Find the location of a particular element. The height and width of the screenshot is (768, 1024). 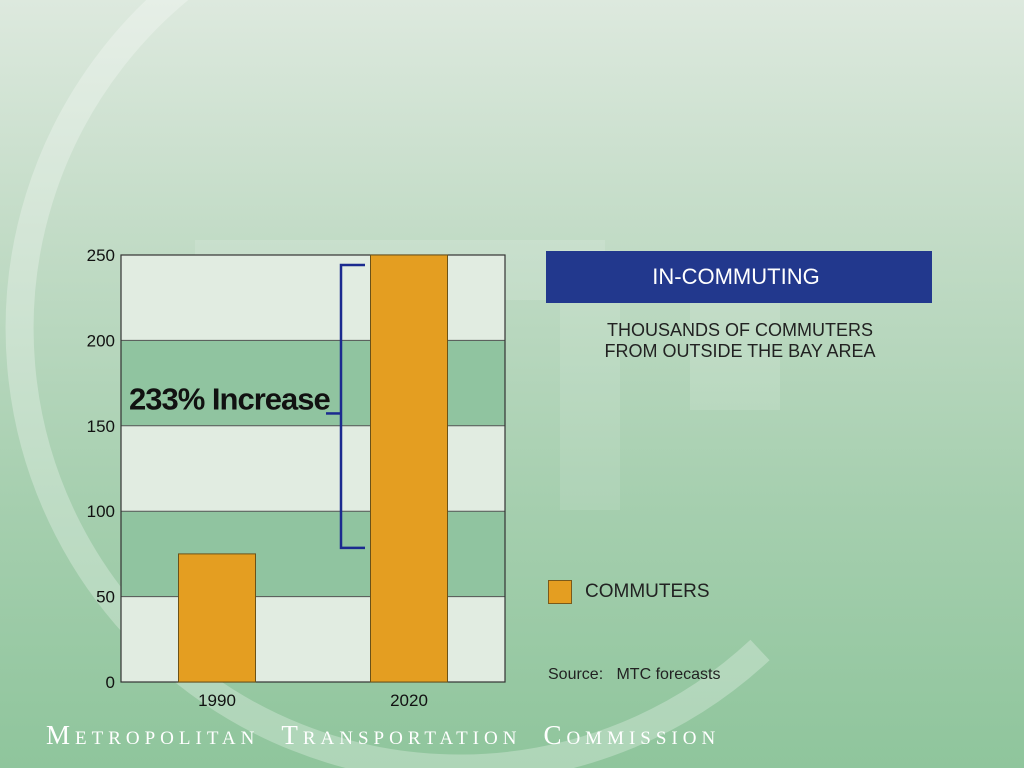

y-tick-label-1: 50 is located at coordinates (105, 597).